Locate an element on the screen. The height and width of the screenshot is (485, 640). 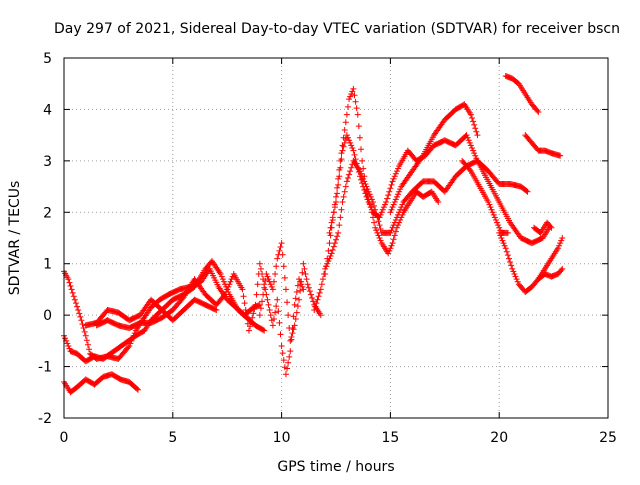
x-tick-label: 15 is located at coordinates (390, 438).